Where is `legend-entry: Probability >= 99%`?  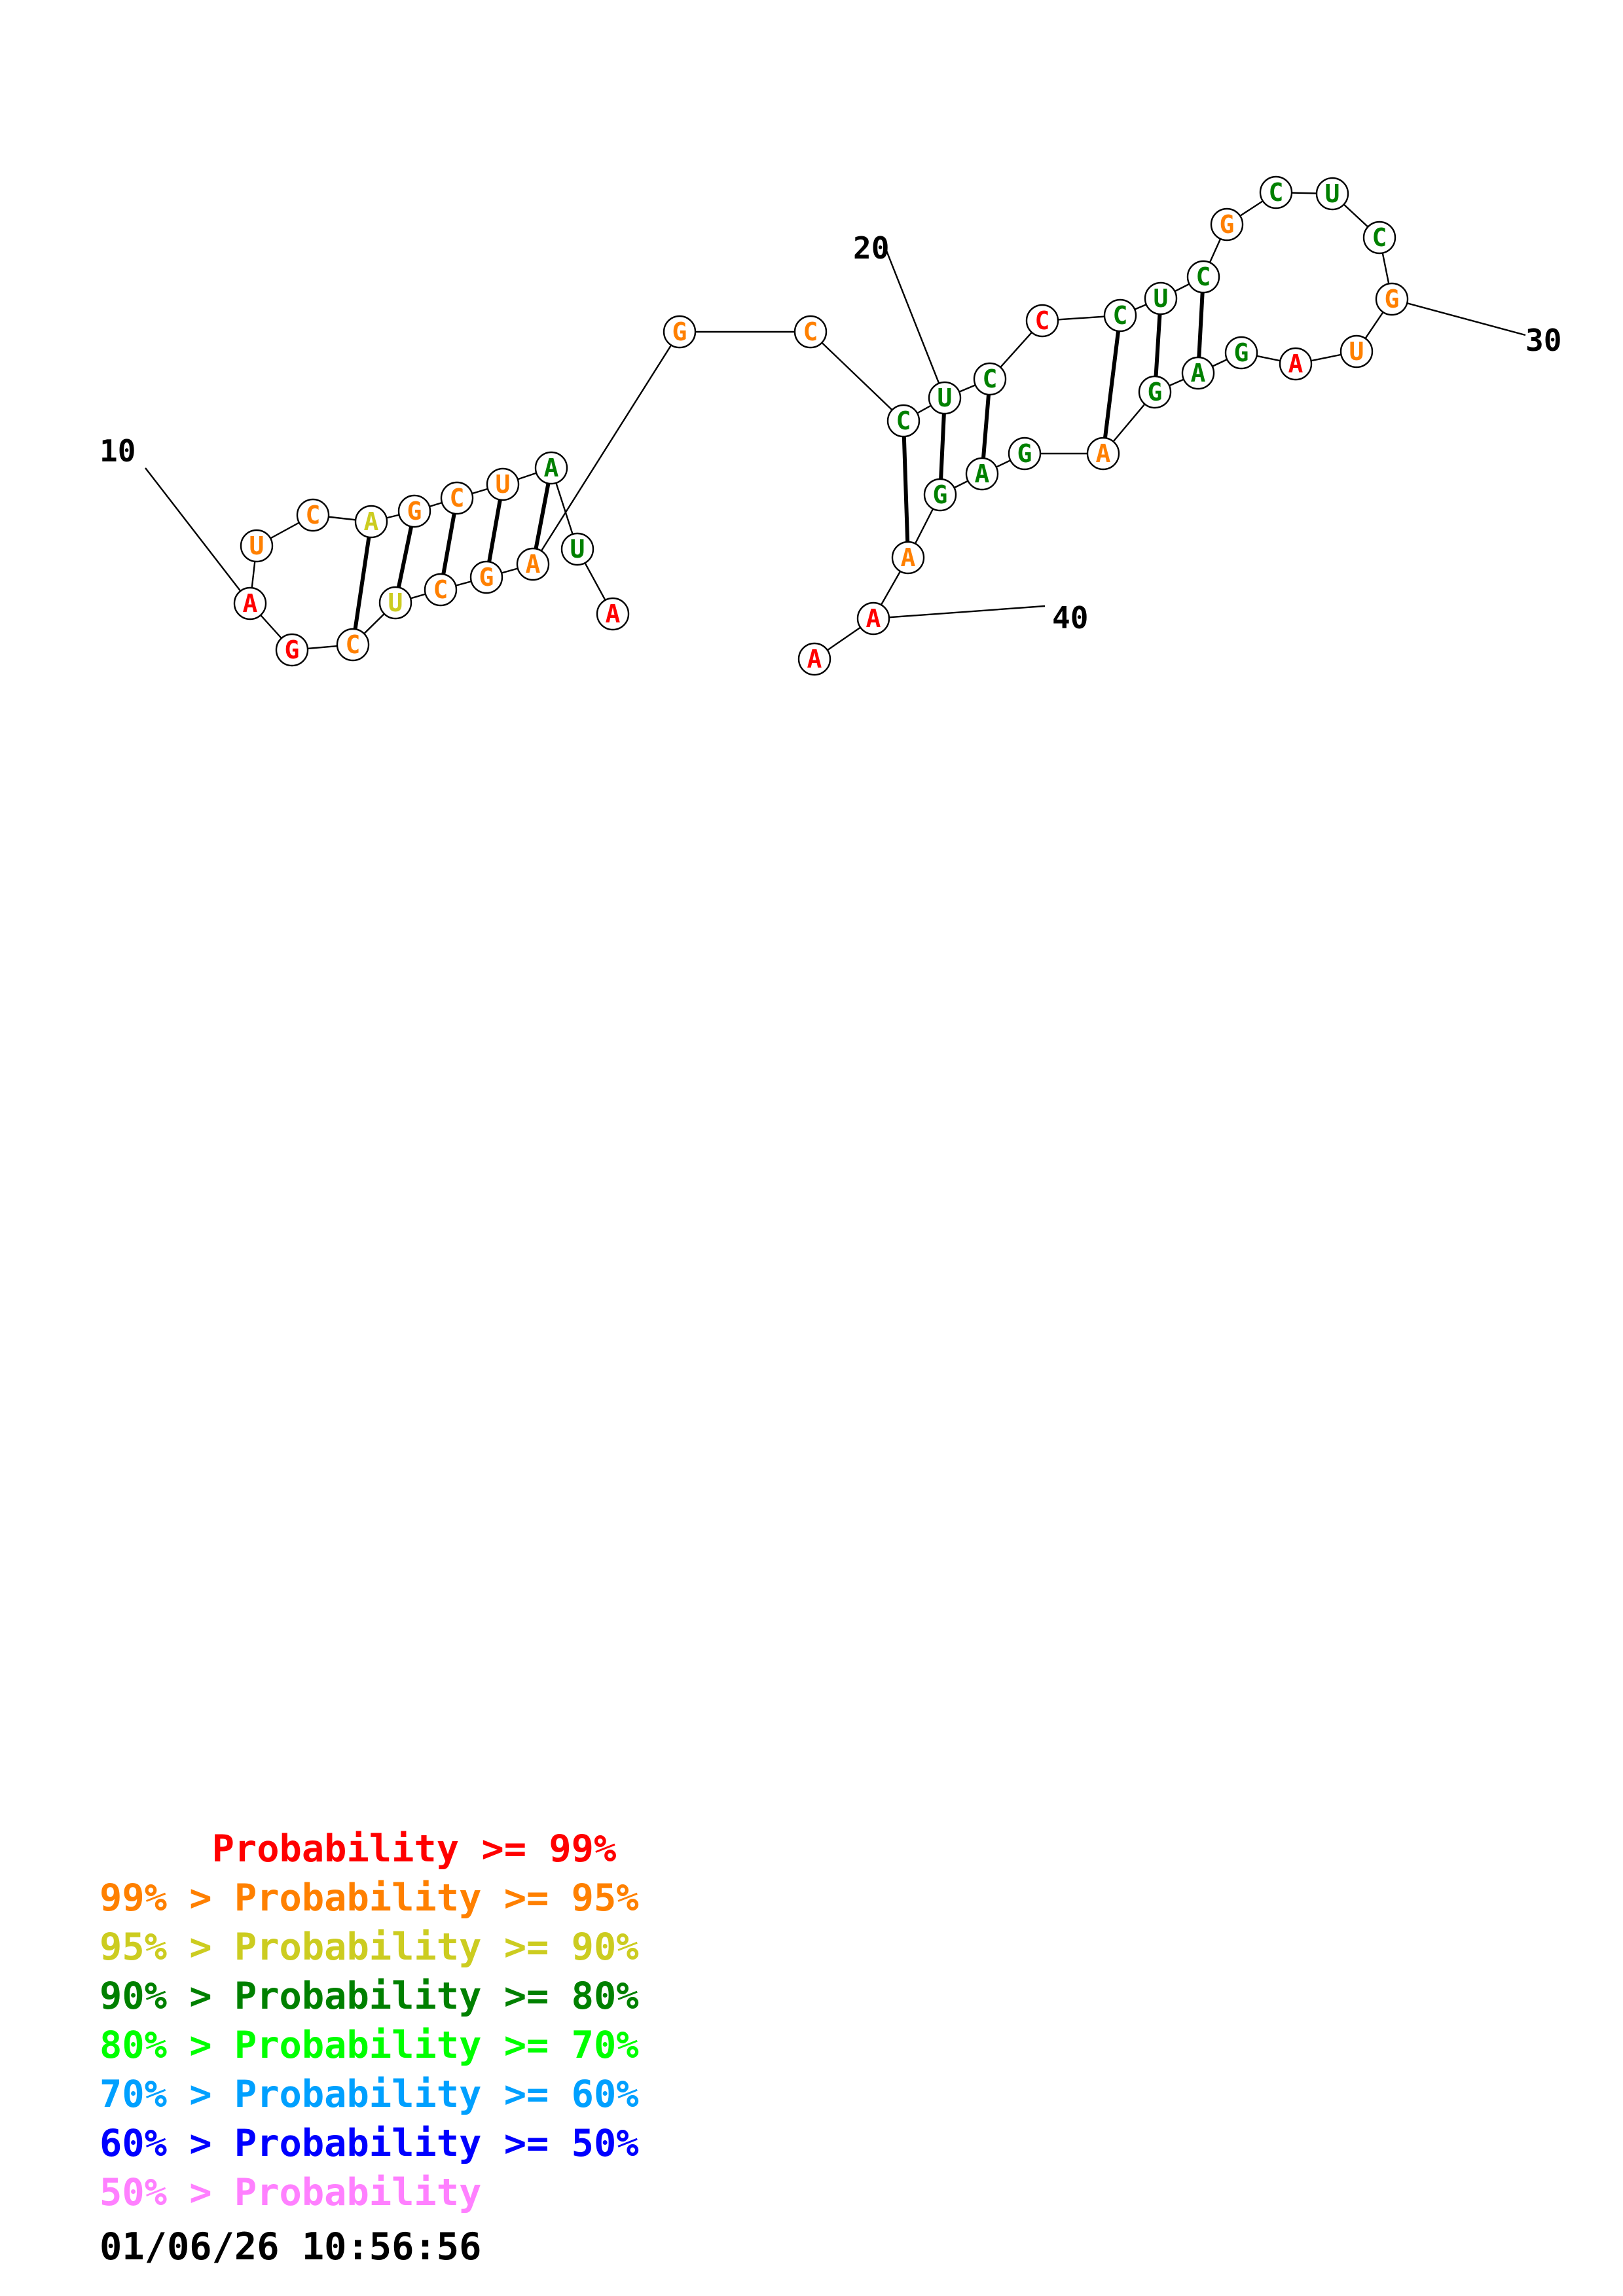
legend-entry: Probability >= 99% is located at coordinates (358, 1849).